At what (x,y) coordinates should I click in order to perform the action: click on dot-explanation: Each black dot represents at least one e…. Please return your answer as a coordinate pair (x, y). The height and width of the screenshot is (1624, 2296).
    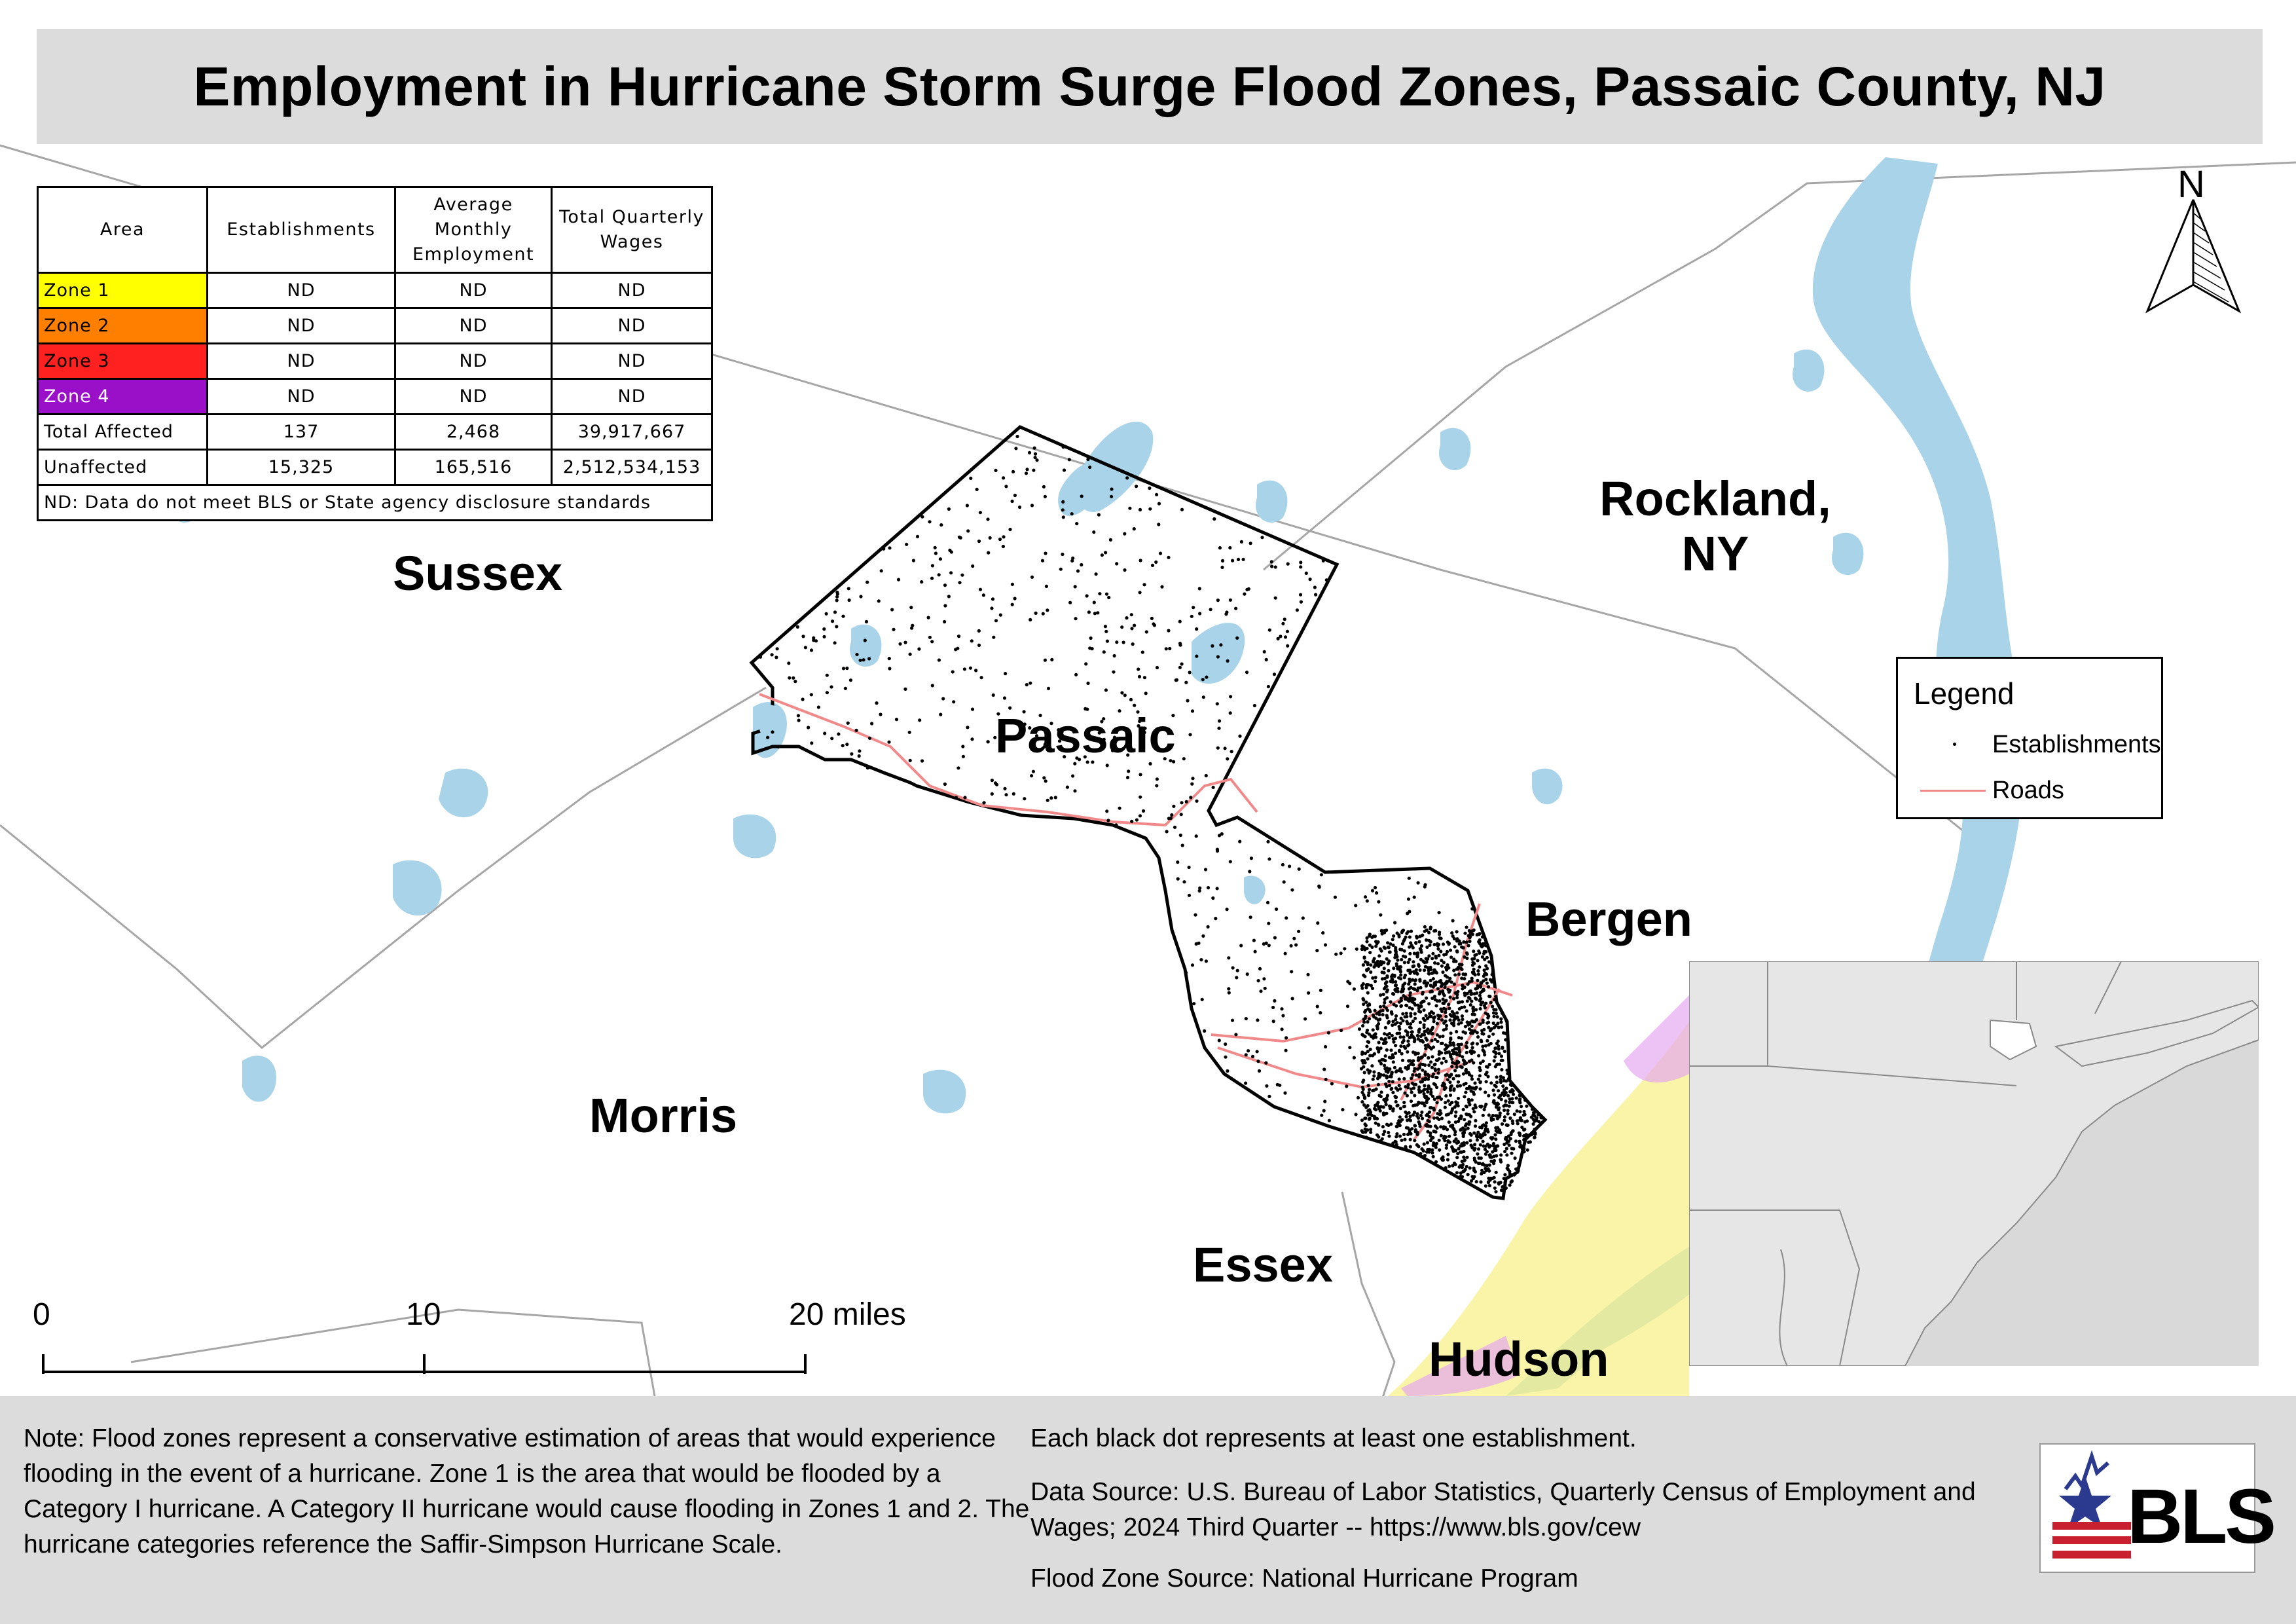
    Looking at the image, I should click on (1333, 1438).